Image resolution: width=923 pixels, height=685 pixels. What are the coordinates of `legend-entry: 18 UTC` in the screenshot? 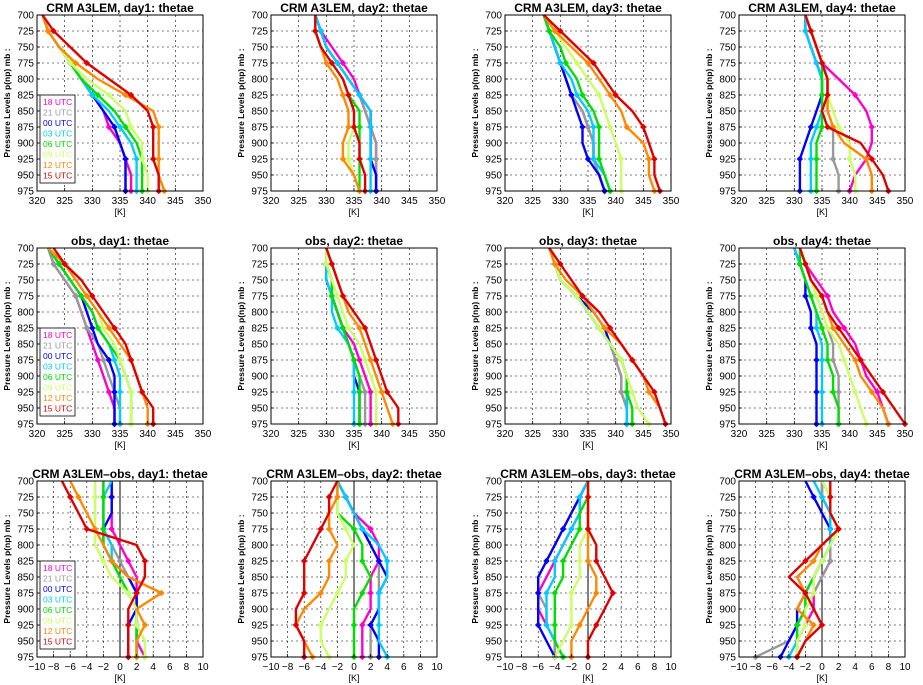 It's located at (57, 102).